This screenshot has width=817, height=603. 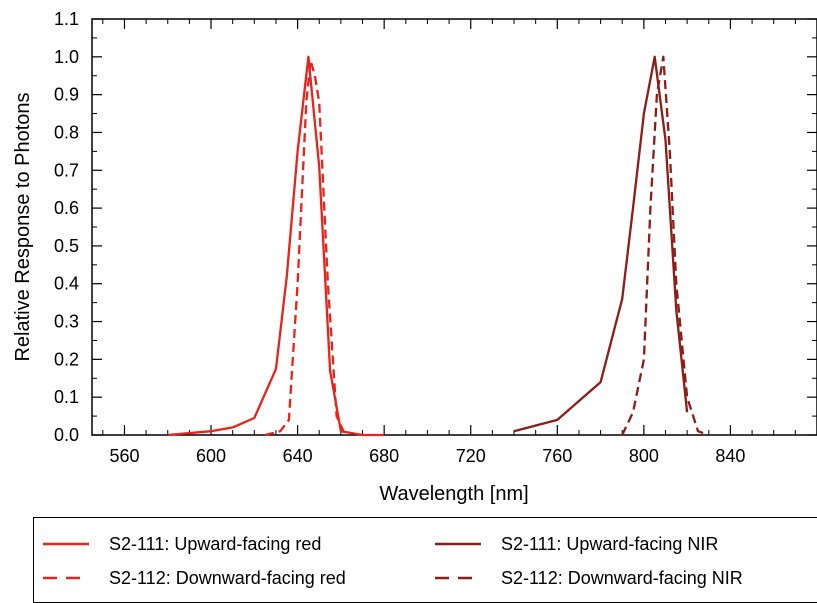 I want to click on legend-swatch-upward-nir, so click(x=458, y=544).